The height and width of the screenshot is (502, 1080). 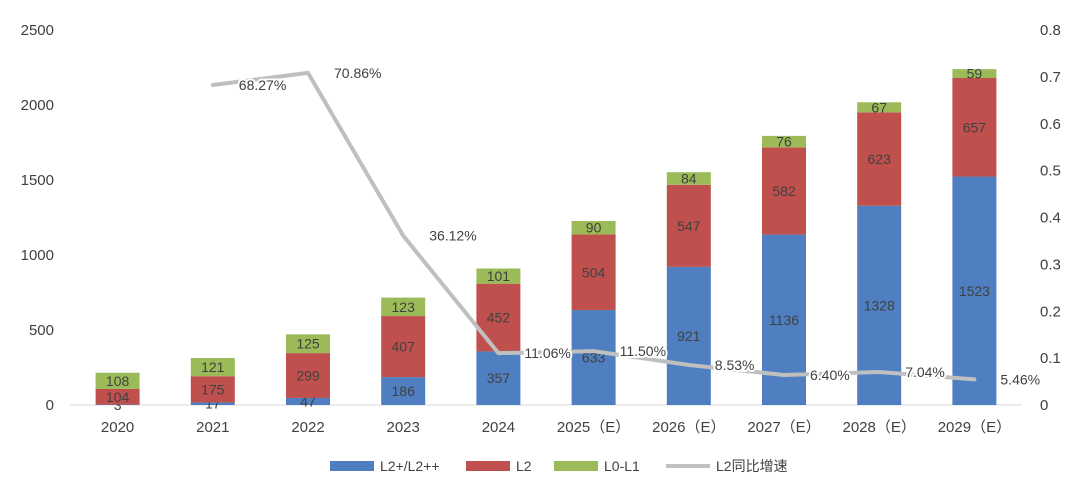 I want to click on bar-data-label: 67, so click(x=879, y=107).